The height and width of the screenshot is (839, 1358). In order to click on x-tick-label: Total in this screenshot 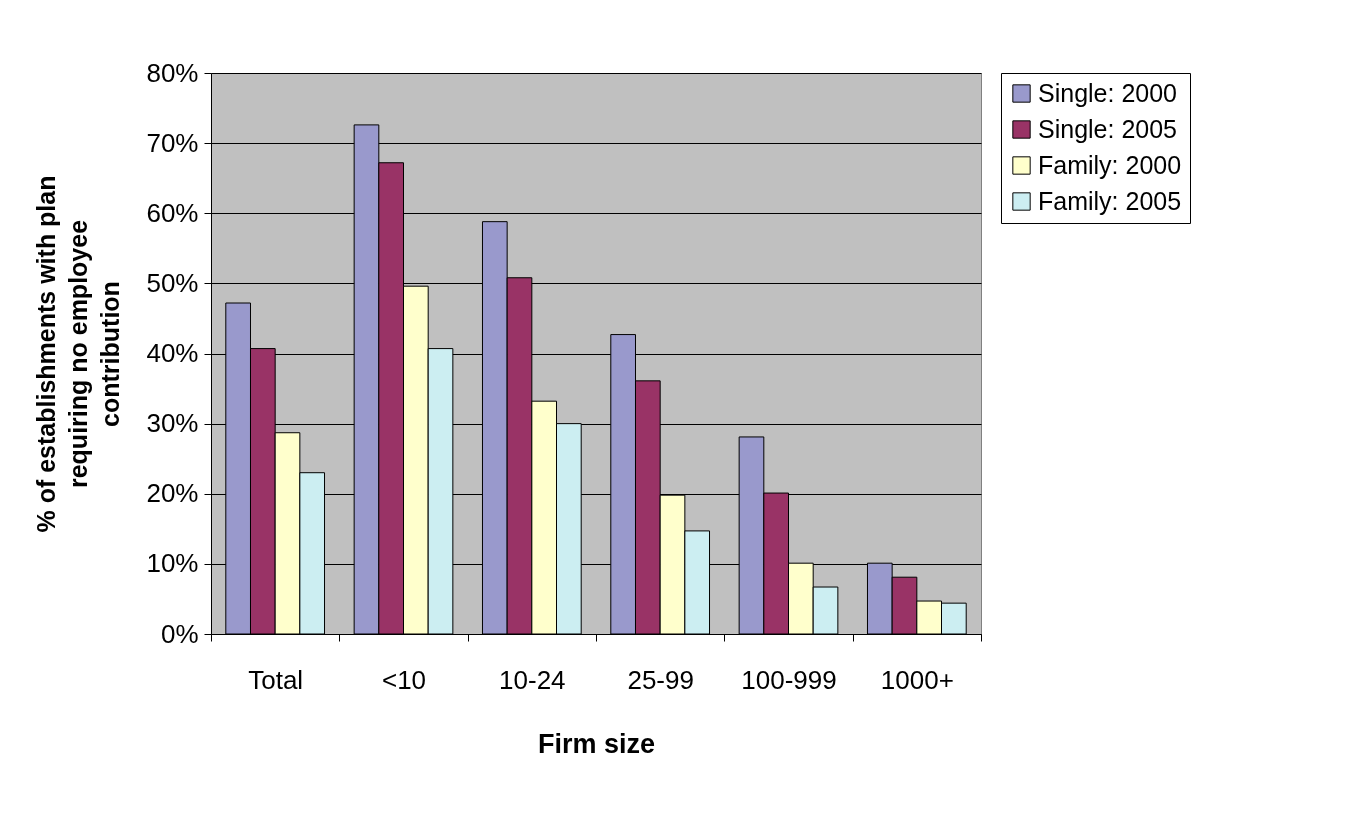, I will do `click(276, 679)`.